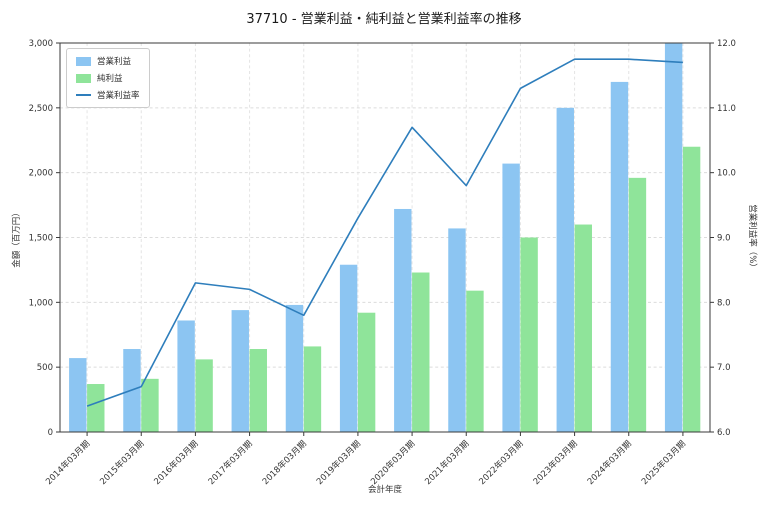 This screenshot has width=768, height=512. What do you see at coordinates (726, 174) in the screenshot?
I see `y-tick-label-right: 10.0` at bounding box center [726, 174].